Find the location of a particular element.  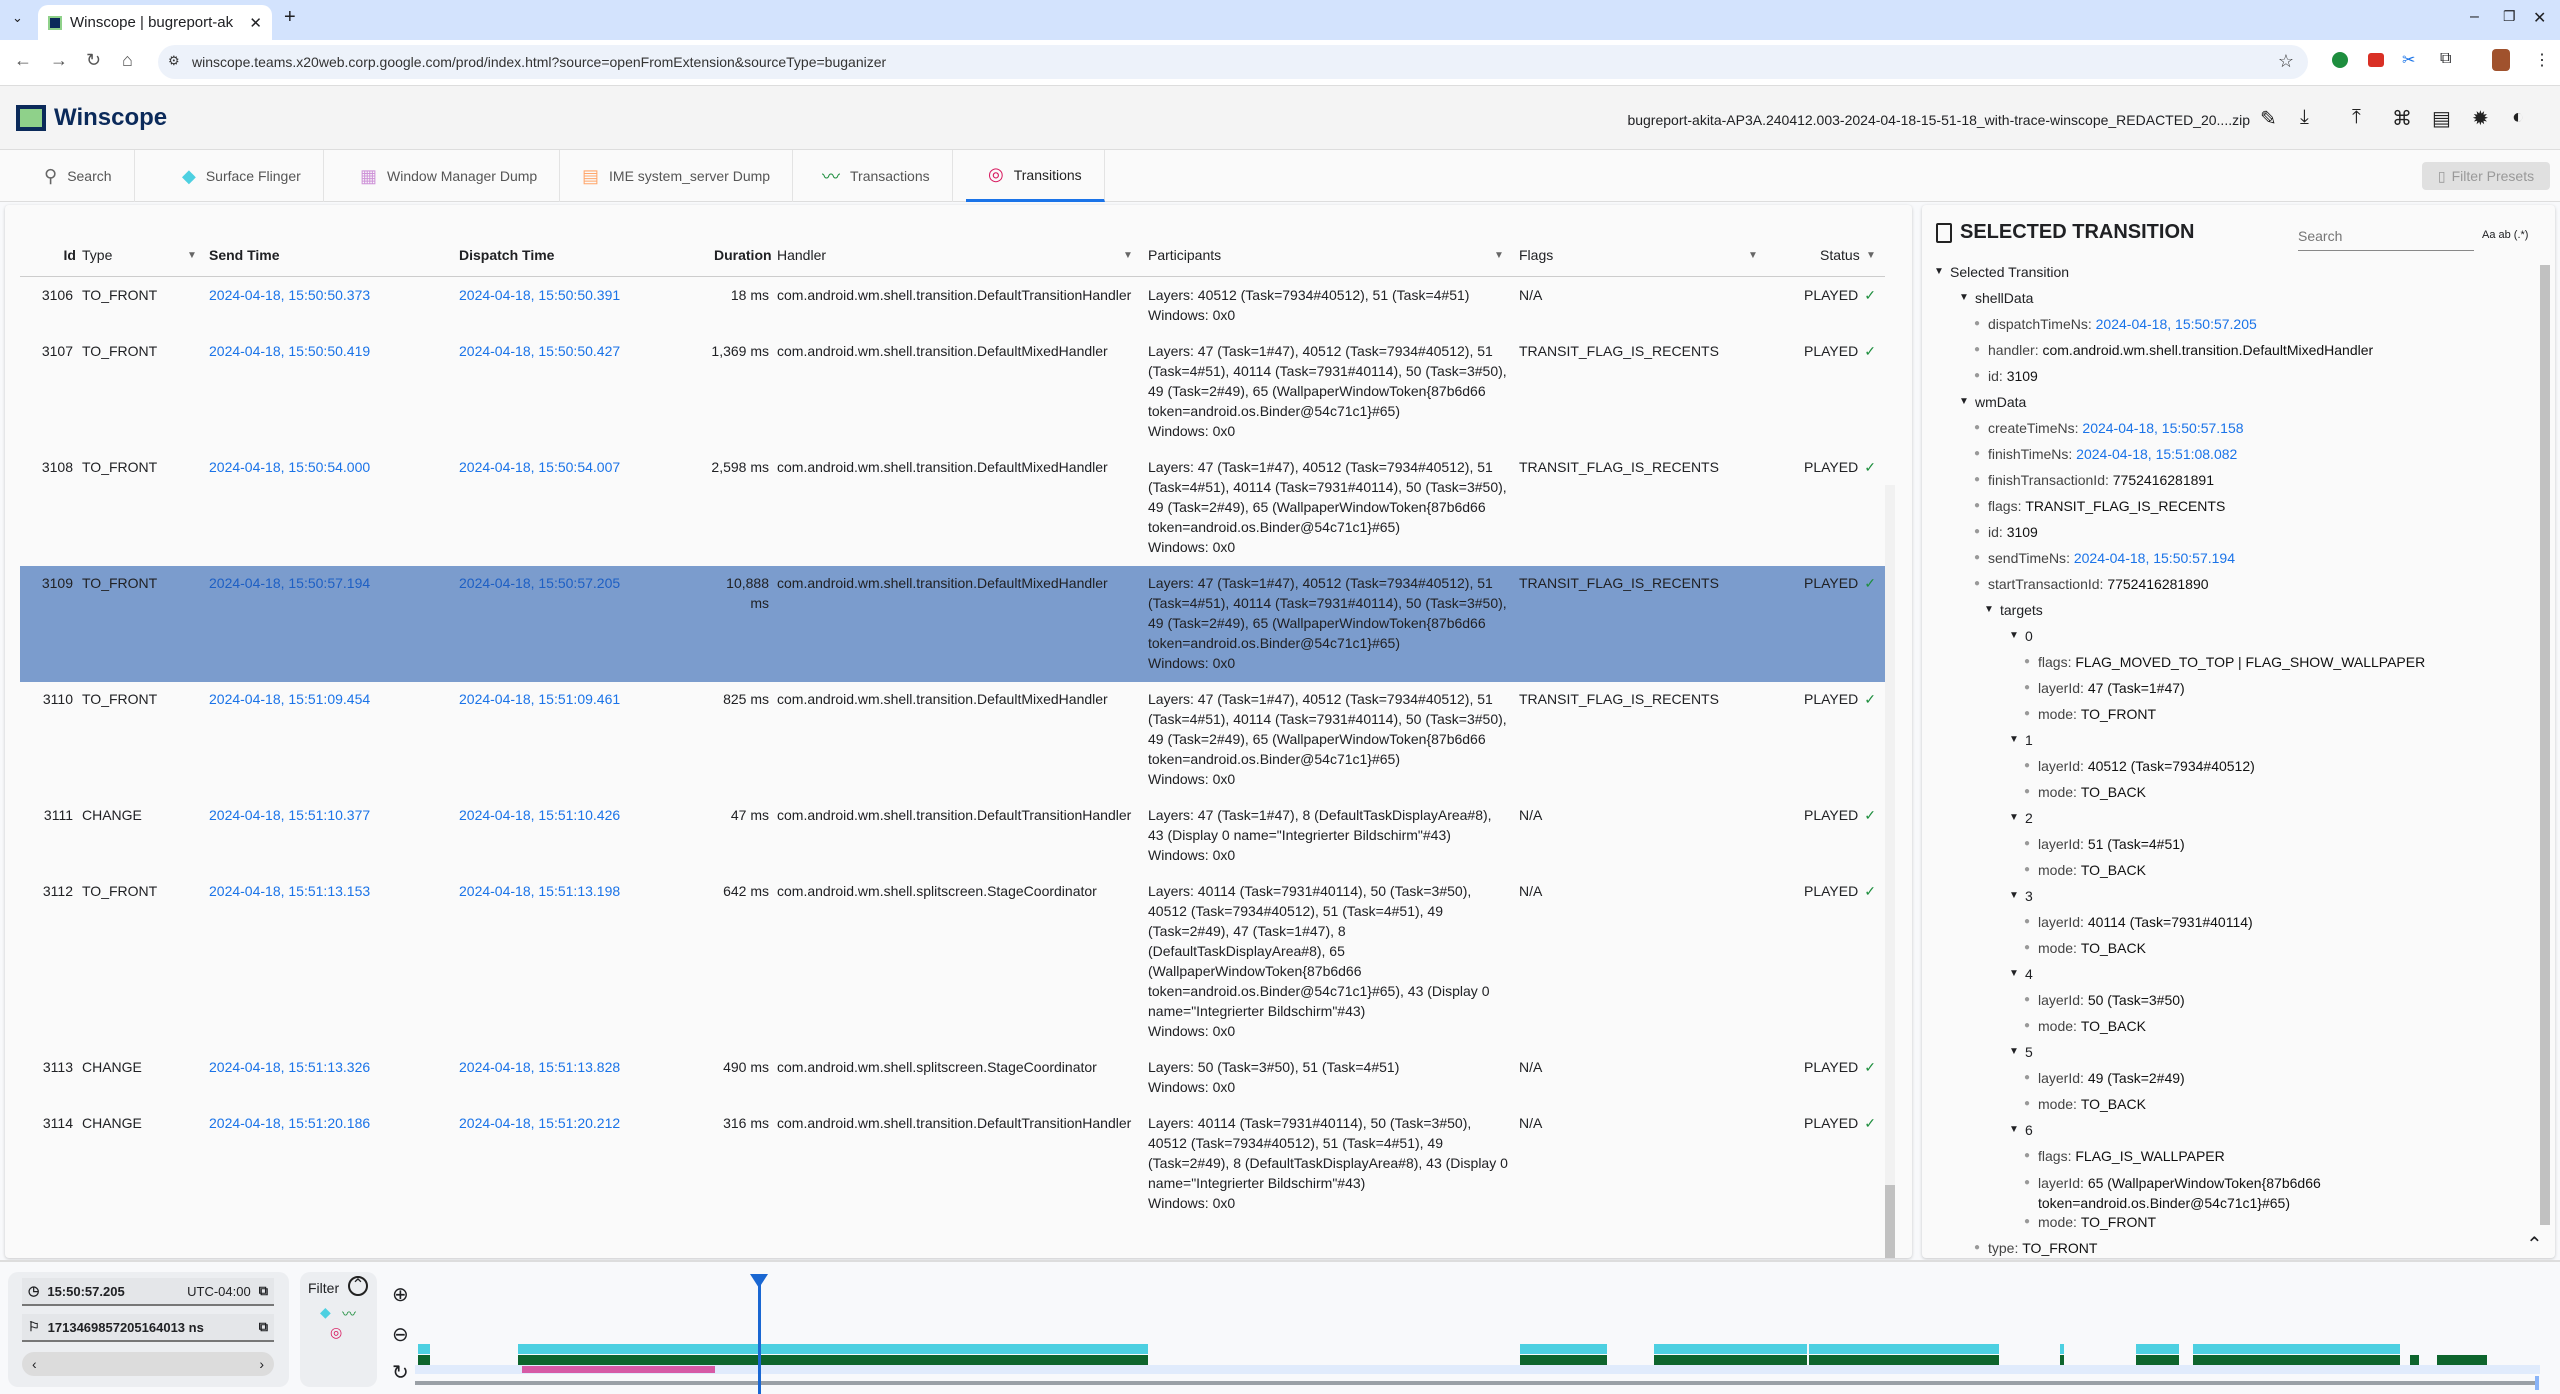

range-handle is located at coordinates (2537, 1383).